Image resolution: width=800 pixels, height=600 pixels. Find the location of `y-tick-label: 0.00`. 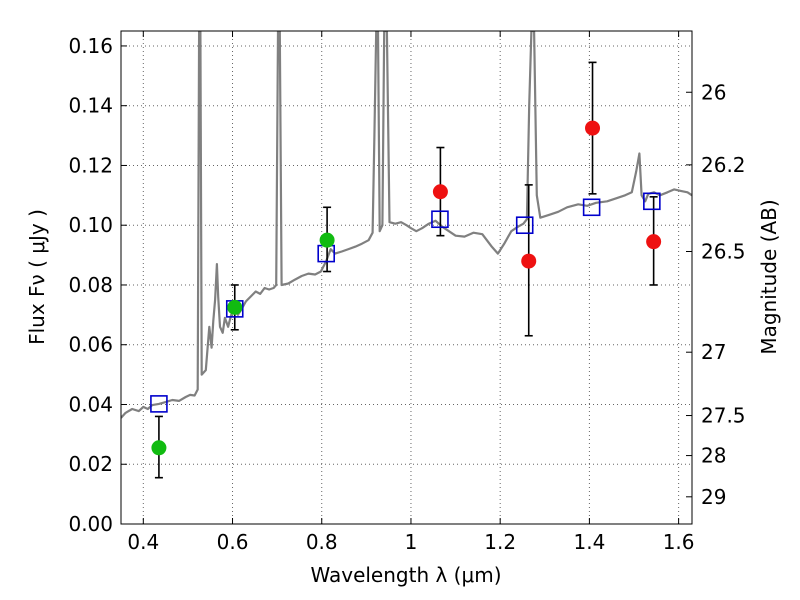

y-tick-label: 0.00 is located at coordinates (90, 524).